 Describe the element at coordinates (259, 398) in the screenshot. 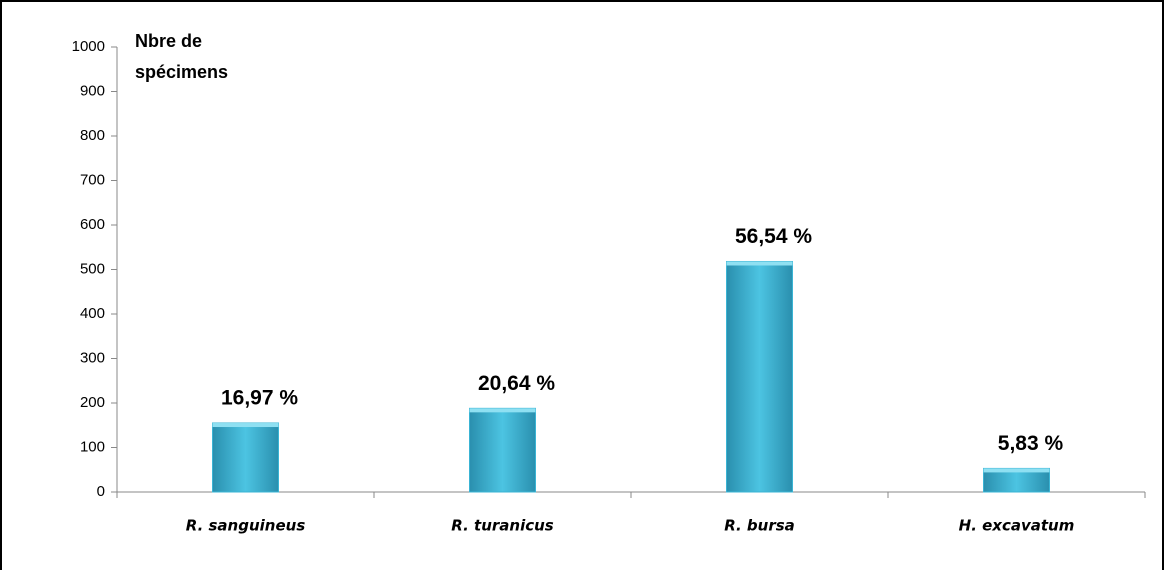

I see `bar-label: 16,97 %` at that location.